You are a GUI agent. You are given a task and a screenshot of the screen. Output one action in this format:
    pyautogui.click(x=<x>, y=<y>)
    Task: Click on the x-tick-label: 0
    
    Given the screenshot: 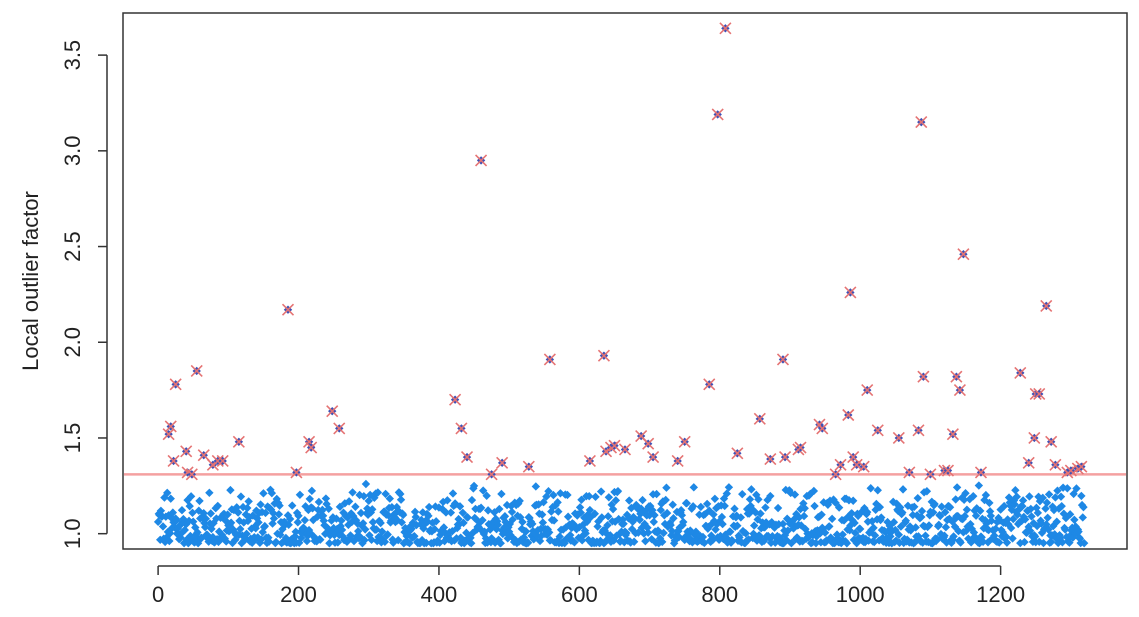 What is the action you would take?
    pyautogui.click(x=158, y=594)
    